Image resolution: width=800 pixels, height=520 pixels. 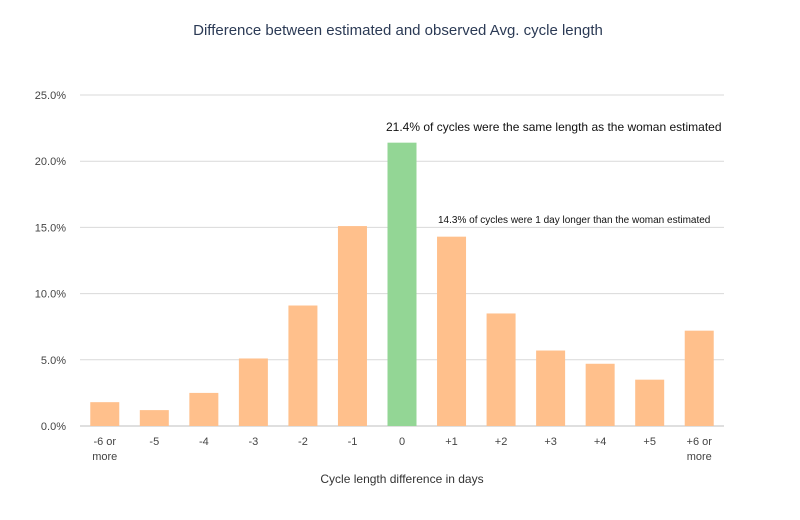 I want to click on y-tick-label: 5.0%, so click(x=53, y=361).